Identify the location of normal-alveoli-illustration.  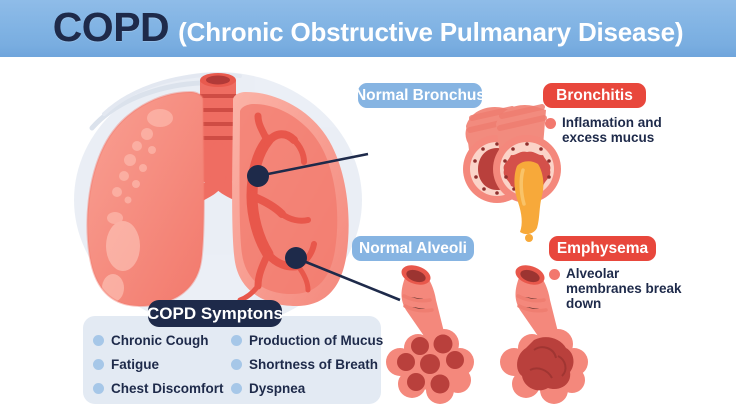
(430, 334).